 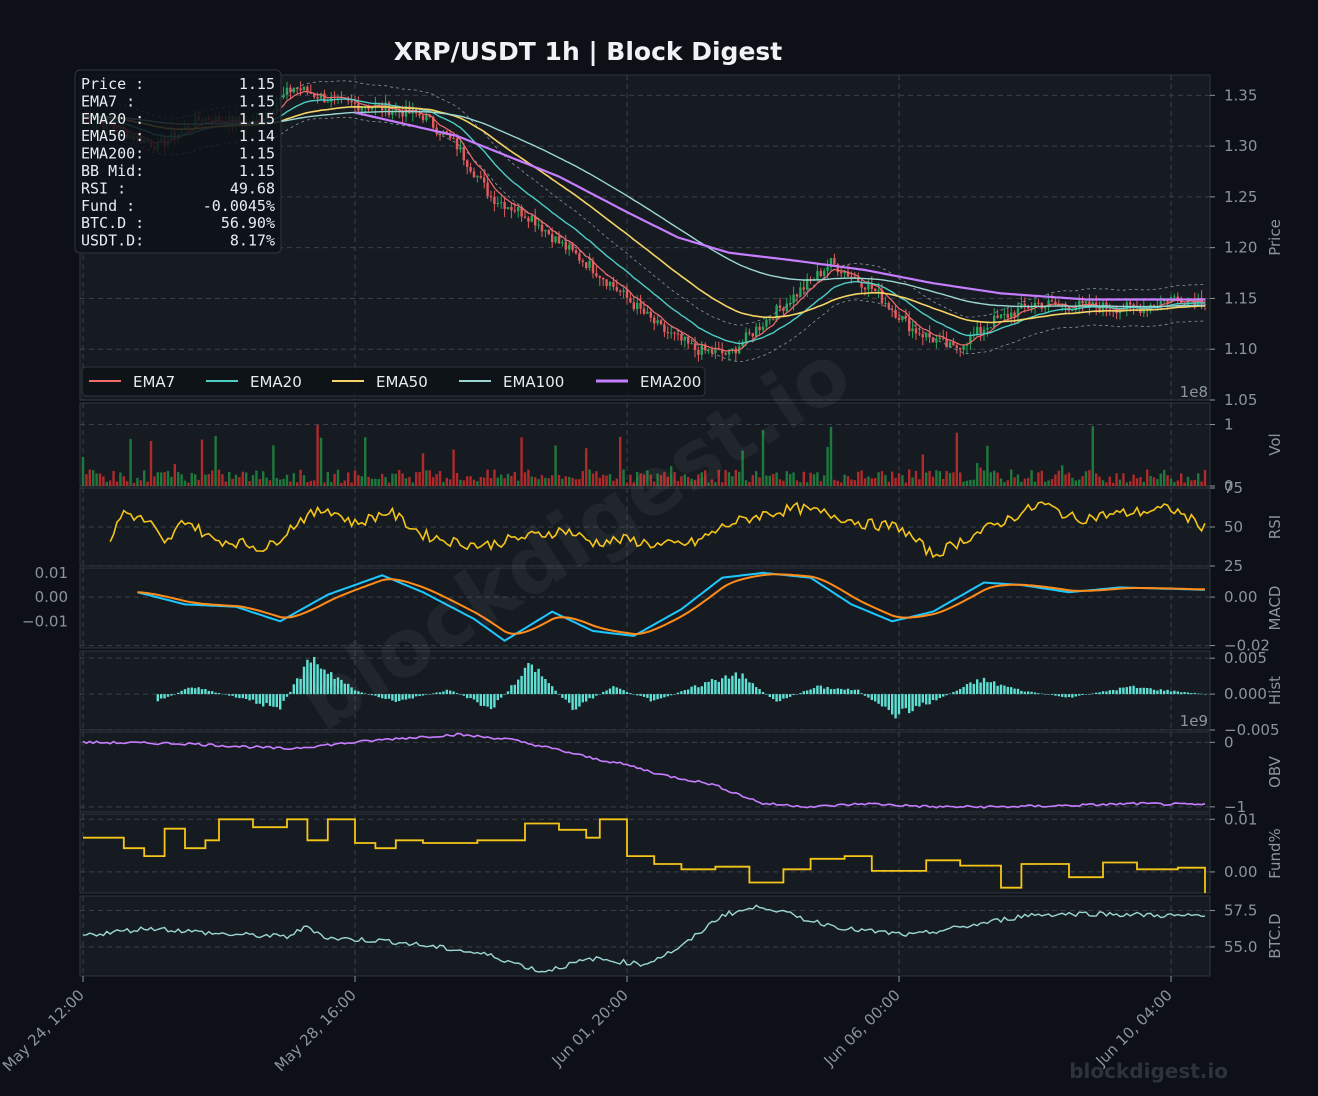 What do you see at coordinates (681, 688) in the screenshot?
I see `histogram-bars` at bounding box center [681, 688].